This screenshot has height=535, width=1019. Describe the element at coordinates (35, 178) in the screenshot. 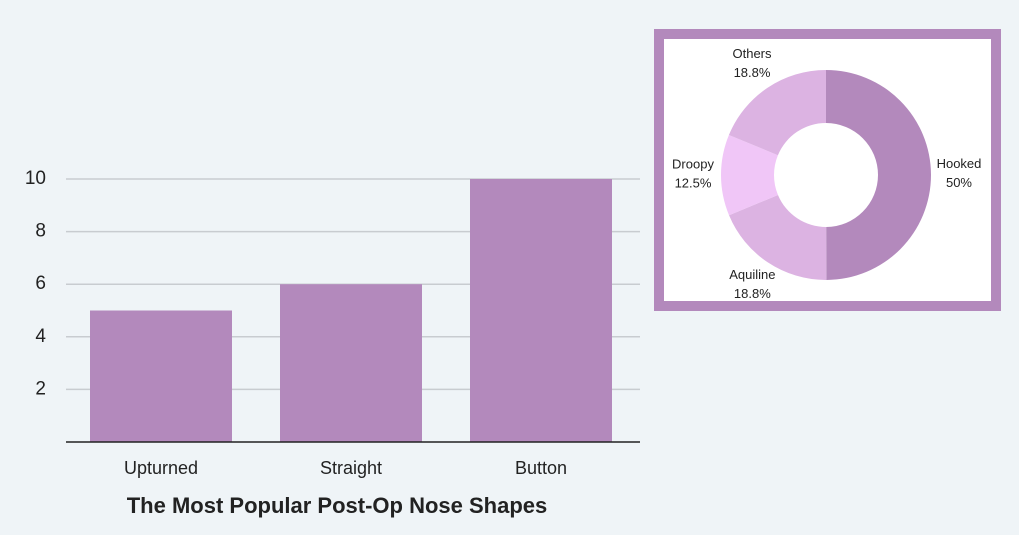

I see `y-tick-label: 10` at that location.